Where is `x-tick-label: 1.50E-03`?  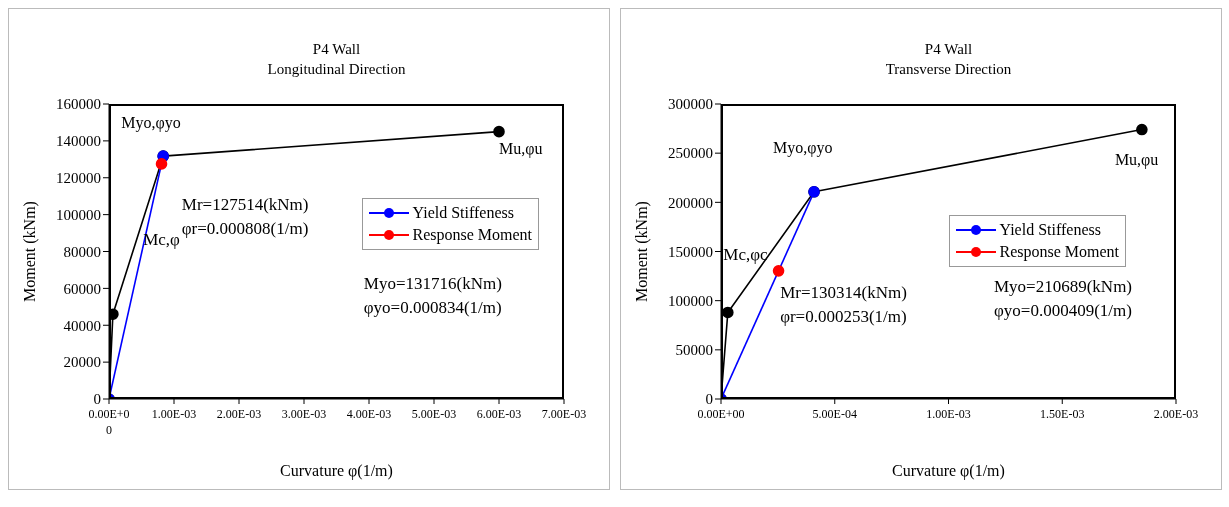 x-tick-label: 1.50E-03 is located at coordinates (1062, 414).